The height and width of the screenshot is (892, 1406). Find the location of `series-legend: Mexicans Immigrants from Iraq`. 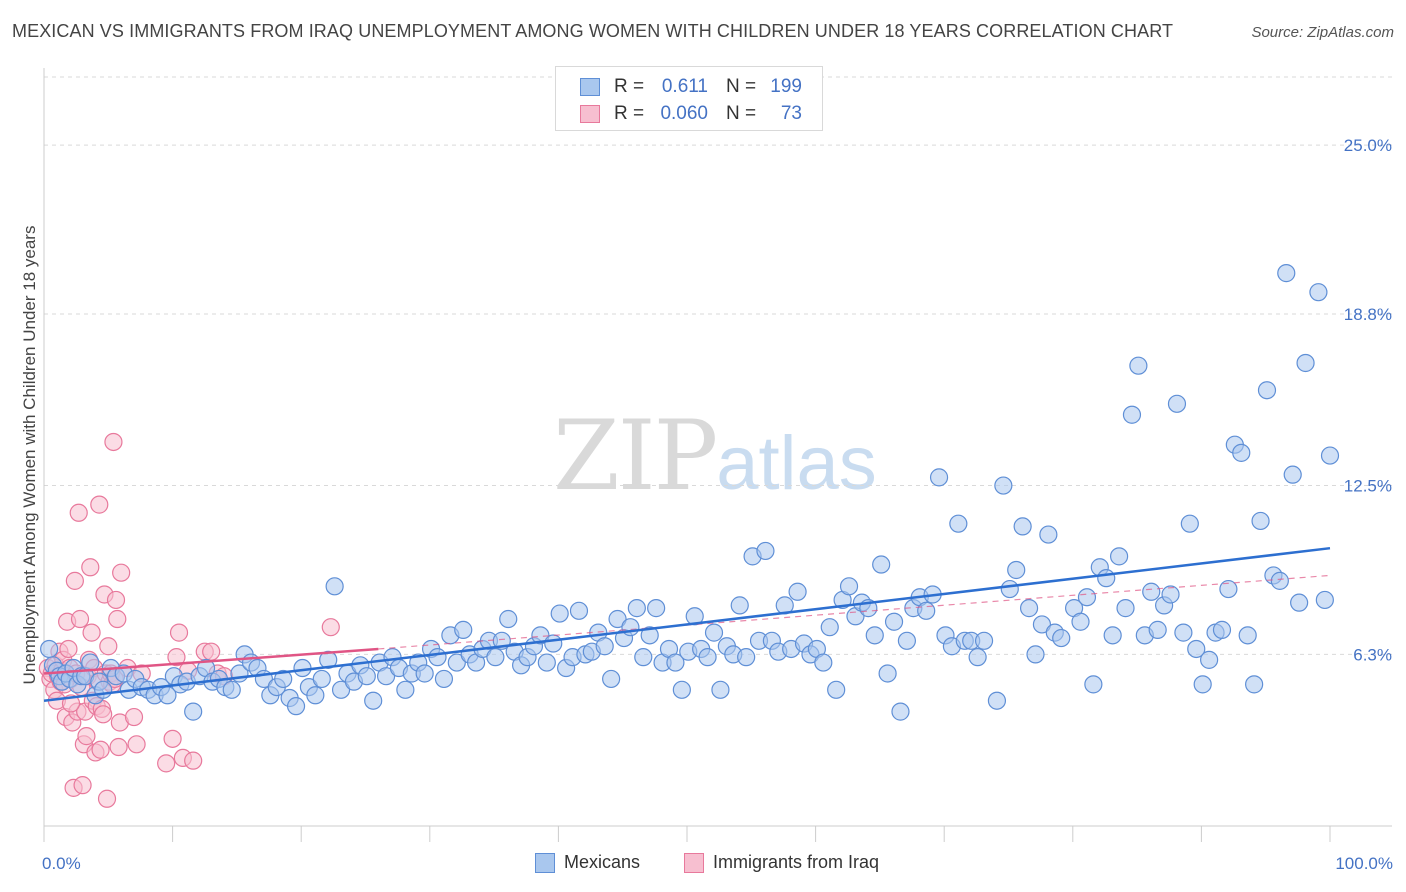

series-legend: Mexicans Immigrants from Iraq is located at coordinates (703, 864).